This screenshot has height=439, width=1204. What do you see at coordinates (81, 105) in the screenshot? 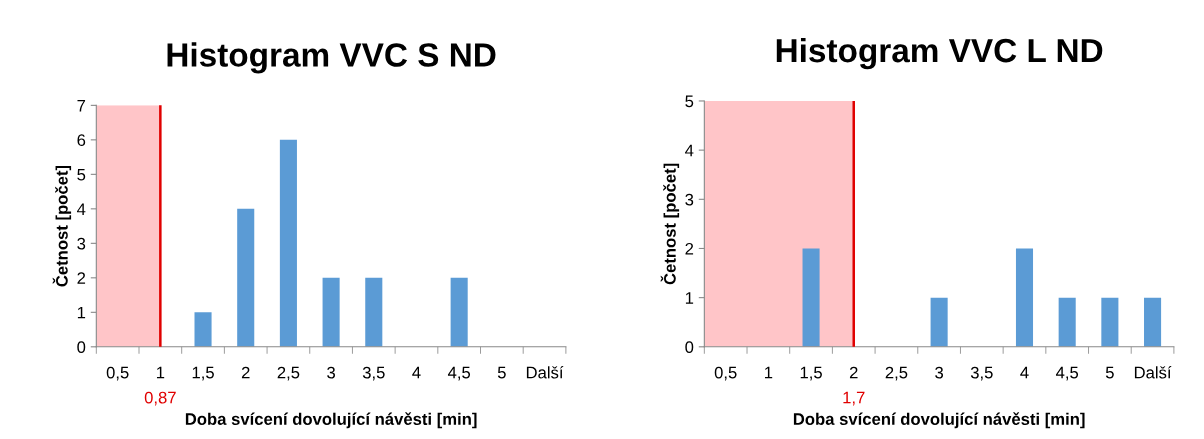
I see `y-tick-label: 7` at bounding box center [81, 105].